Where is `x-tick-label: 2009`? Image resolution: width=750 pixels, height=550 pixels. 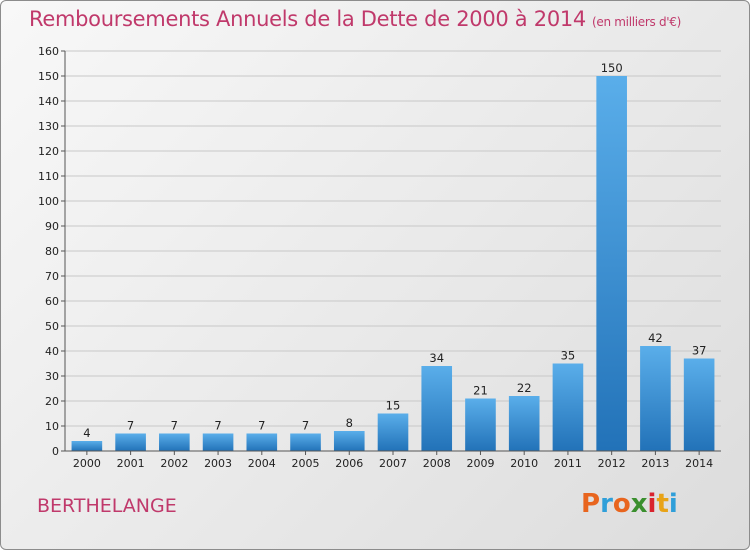
x-tick-label: 2009 is located at coordinates (480, 463).